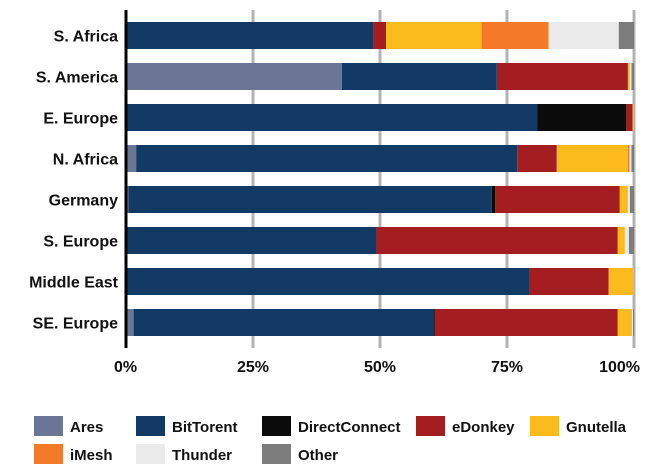  What do you see at coordinates (77, 78) in the screenshot?
I see `category-label-1: S. America` at bounding box center [77, 78].